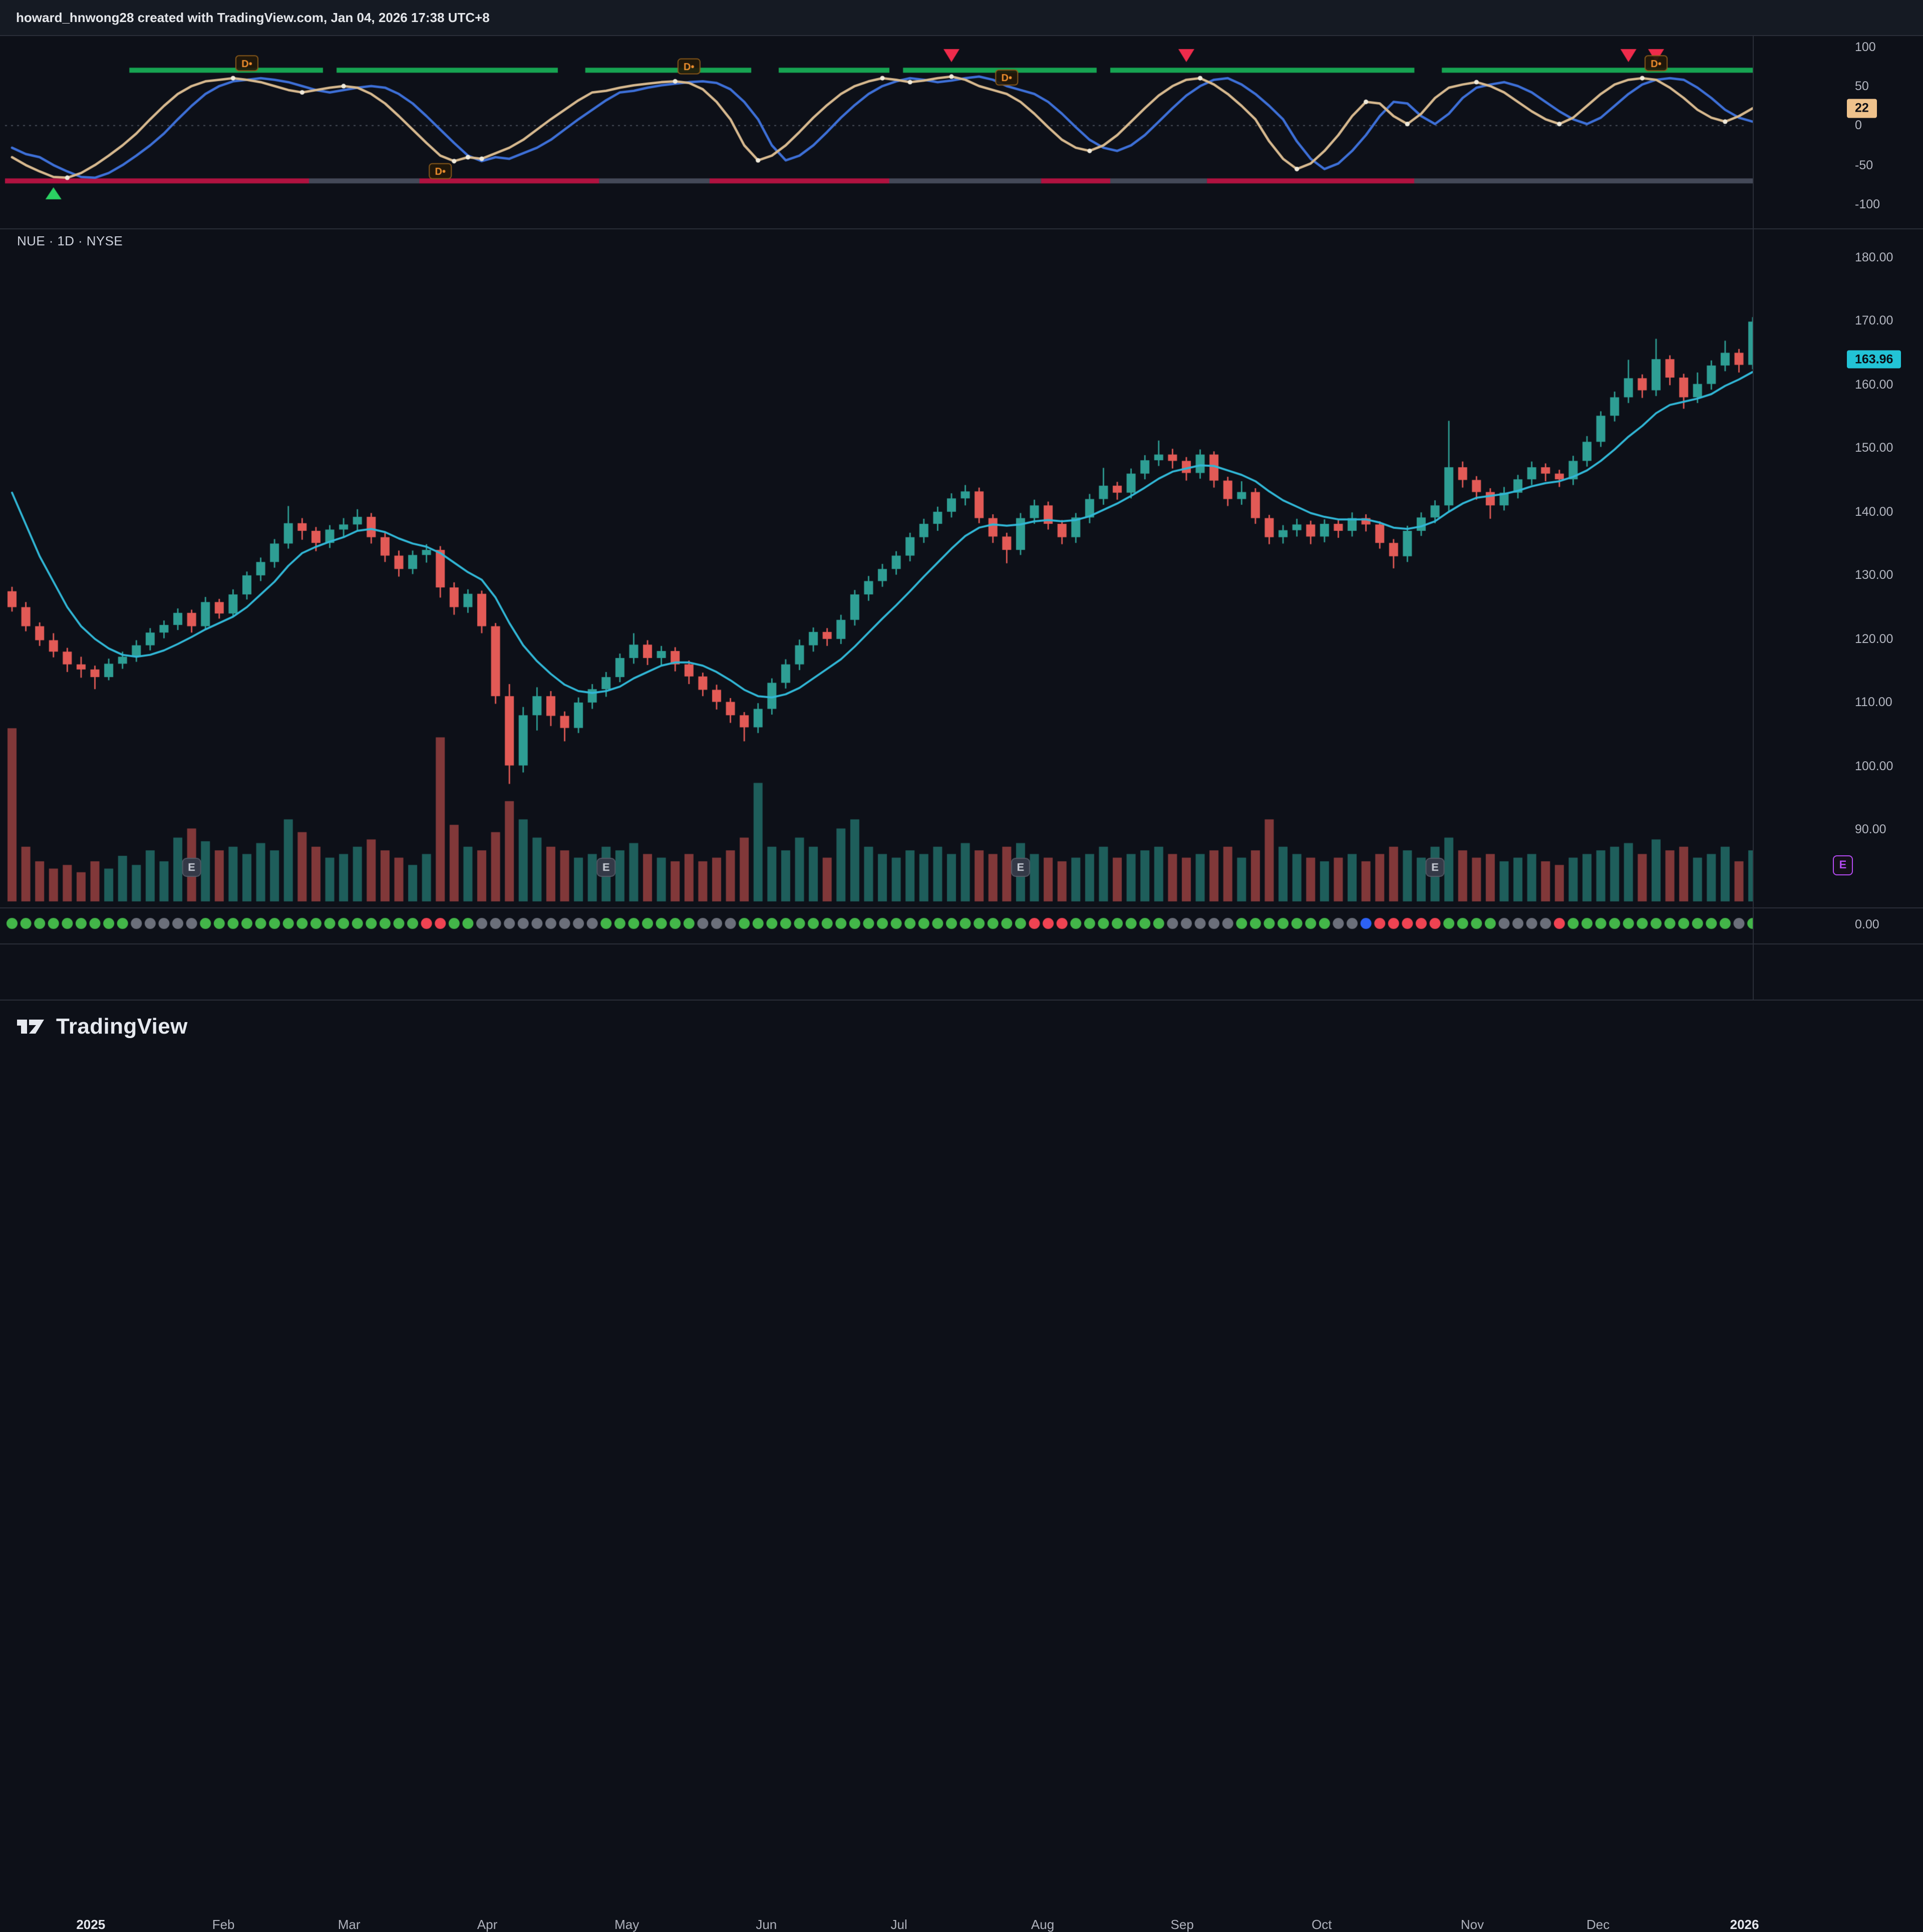 The image size is (1923, 1932). What do you see at coordinates (1874, 448) in the screenshot?
I see `price-axis-label: 150.00` at bounding box center [1874, 448].